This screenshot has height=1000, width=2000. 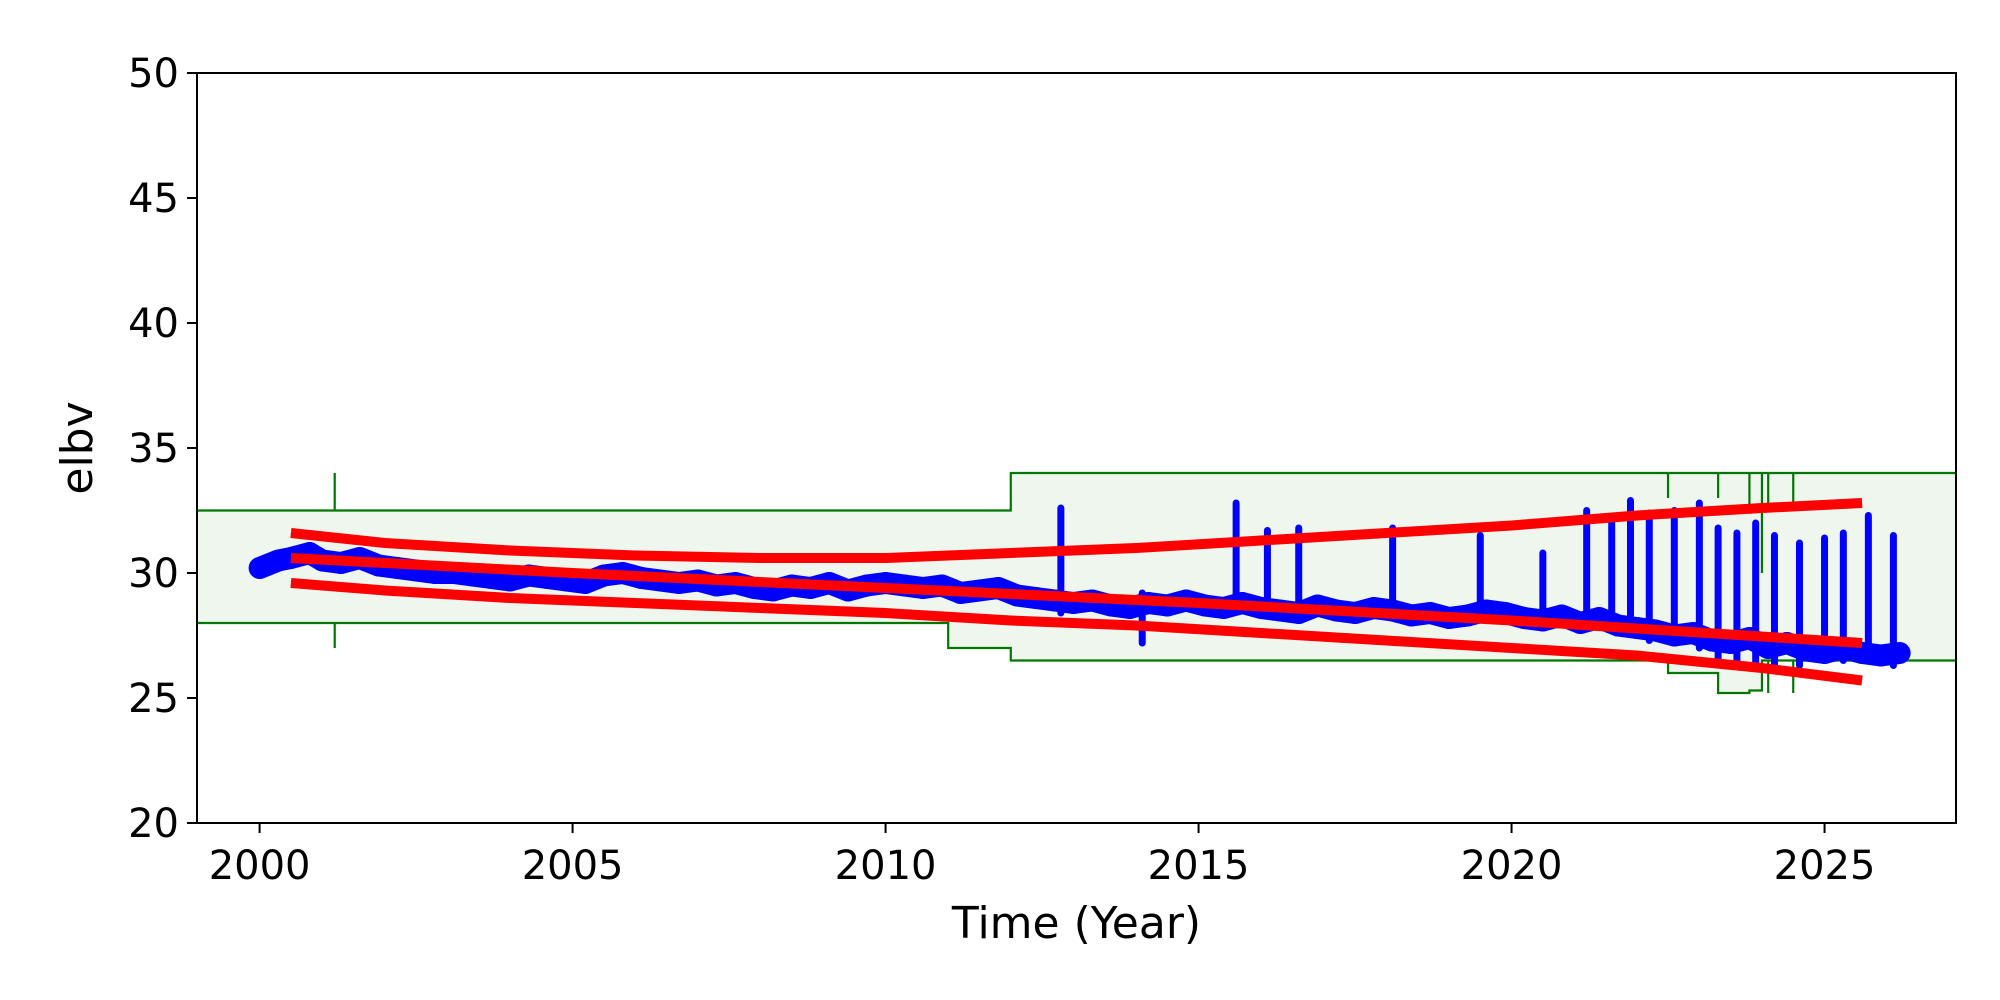 What do you see at coordinates (1512, 866) in the screenshot?
I see `x-tick-label: 2020` at bounding box center [1512, 866].